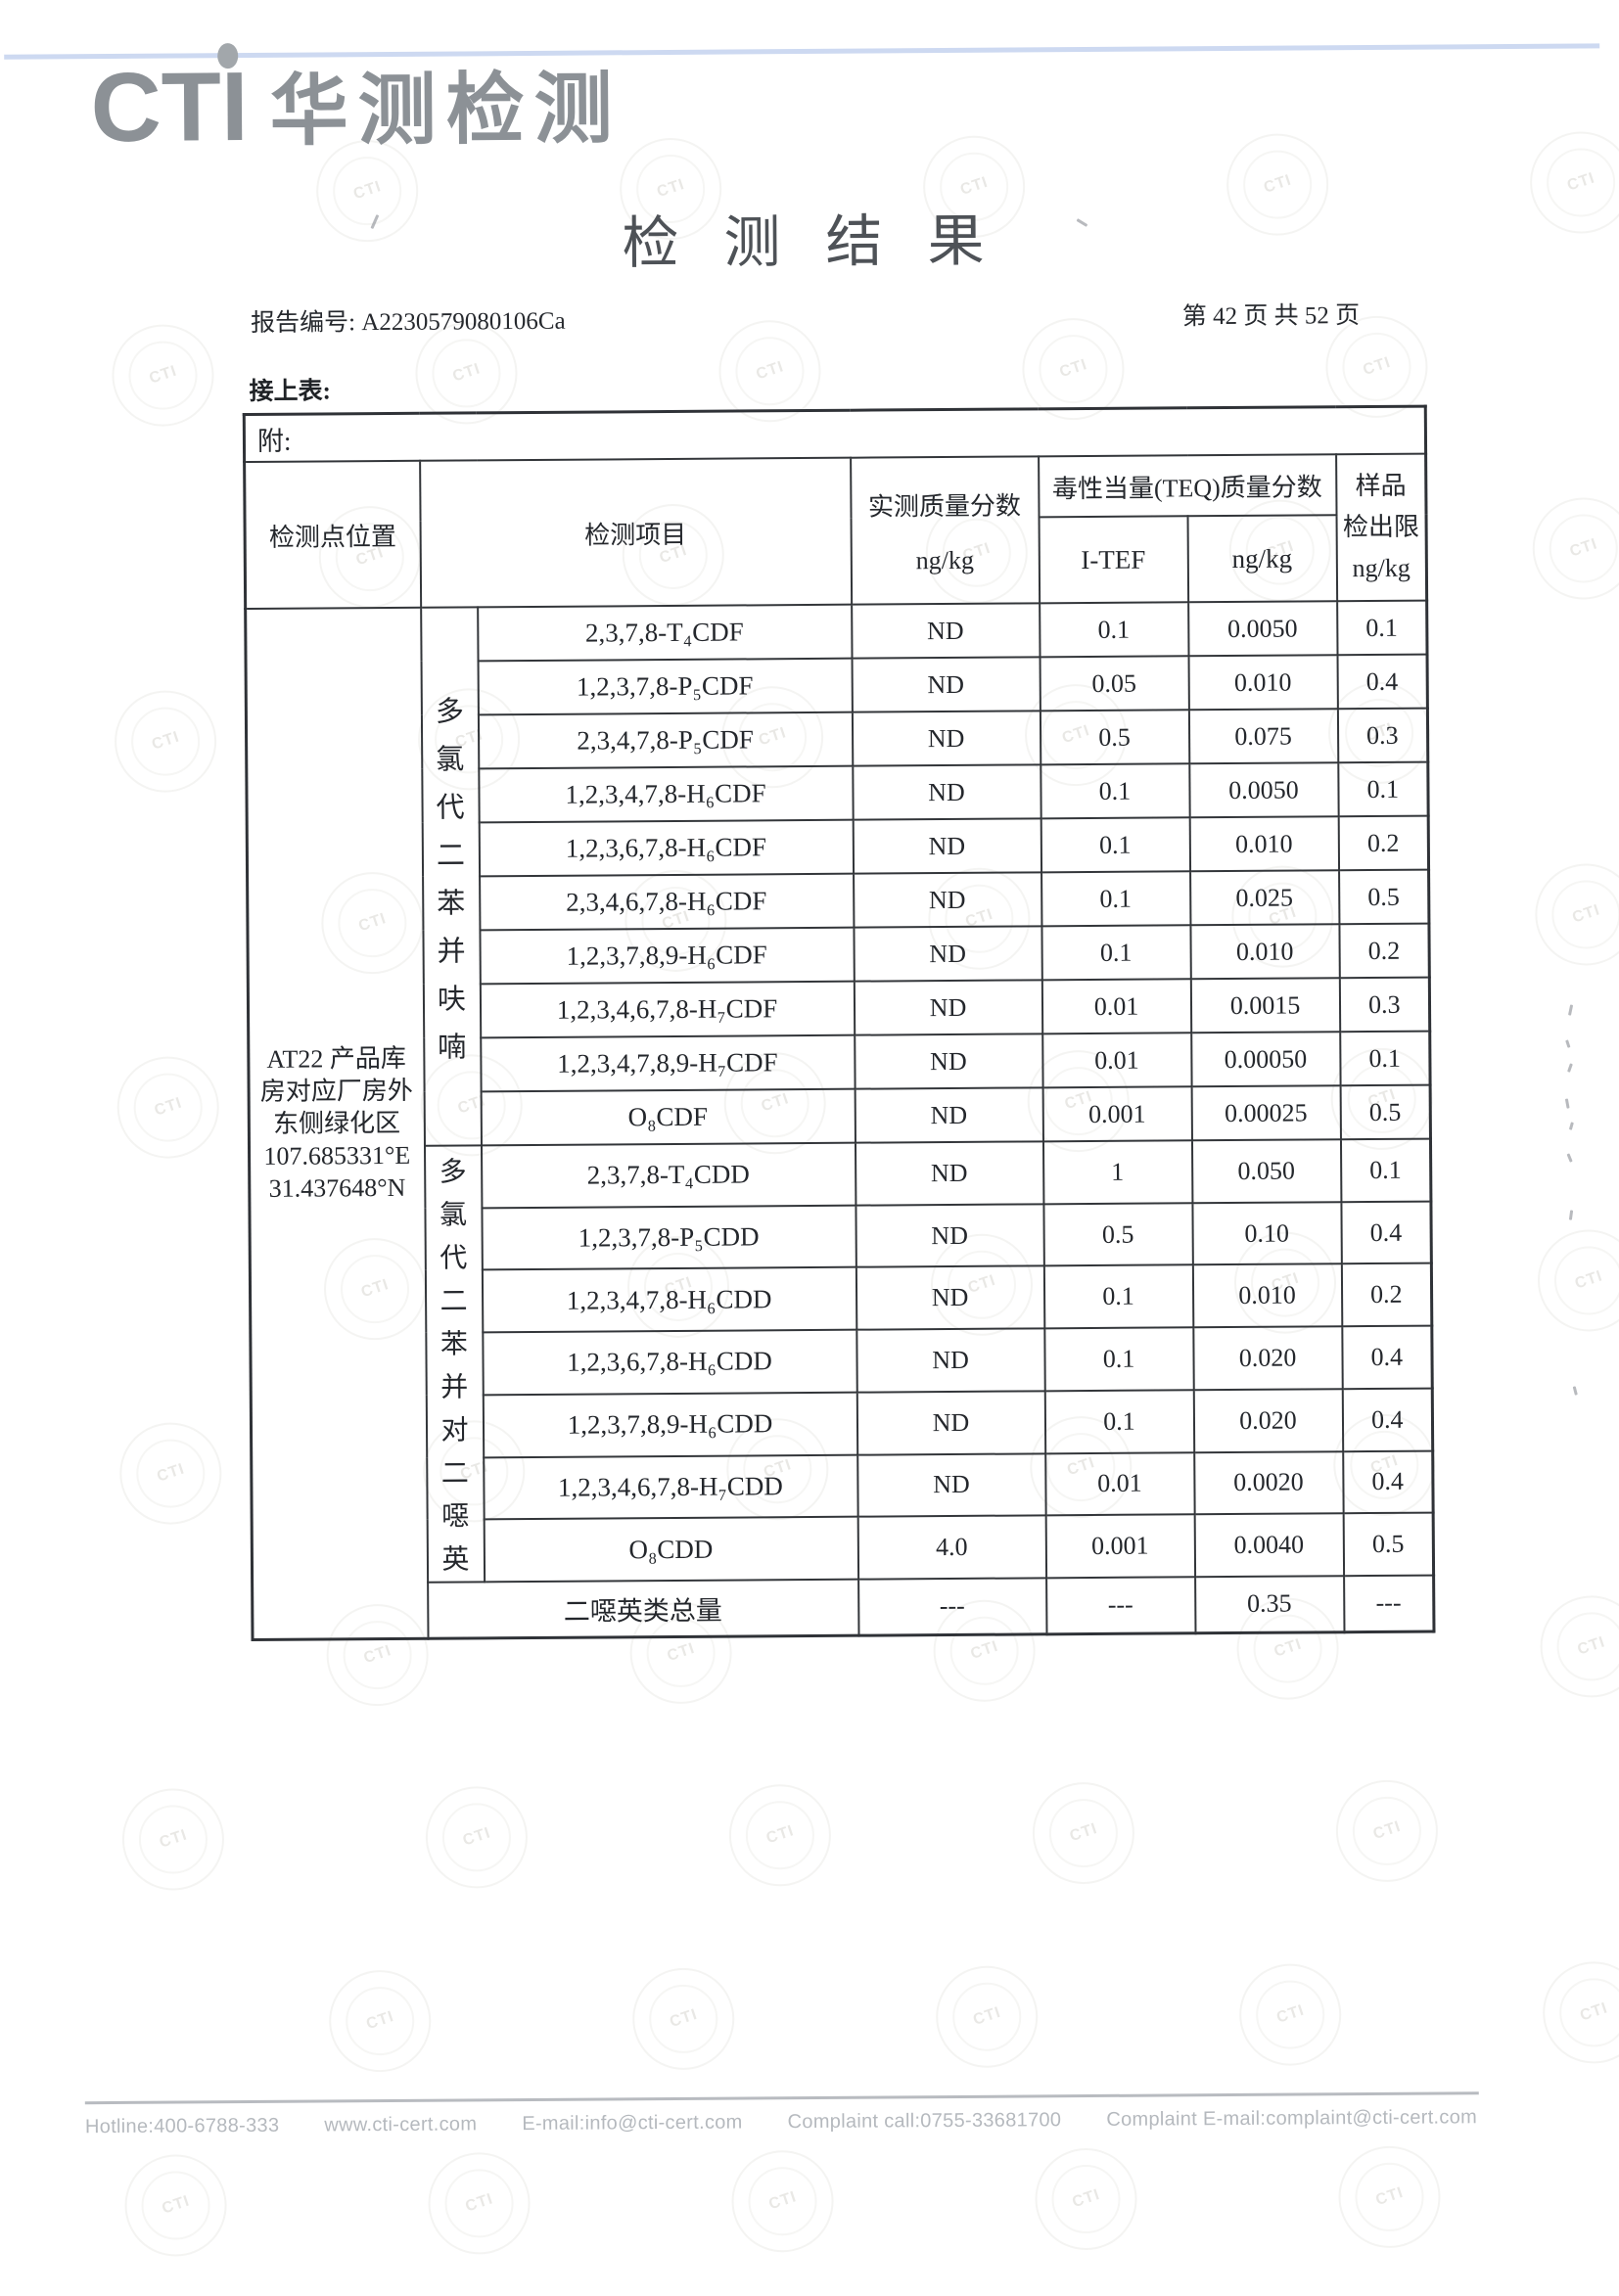 Image resolution: width=1619 pixels, height=2296 pixels. What do you see at coordinates (303, 323) in the screenshot?
I see `report-number-label: 报告编号:` at bounding box center [303, 323].